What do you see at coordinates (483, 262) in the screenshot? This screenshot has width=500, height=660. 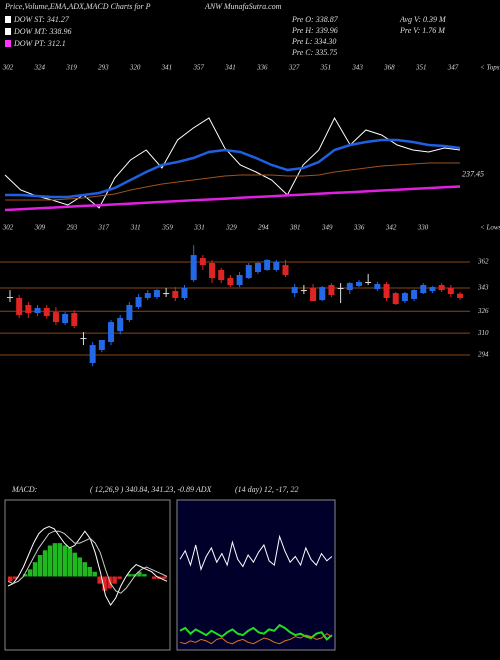 I see `y-tick-label: 362` at bounding box center [483, 262].